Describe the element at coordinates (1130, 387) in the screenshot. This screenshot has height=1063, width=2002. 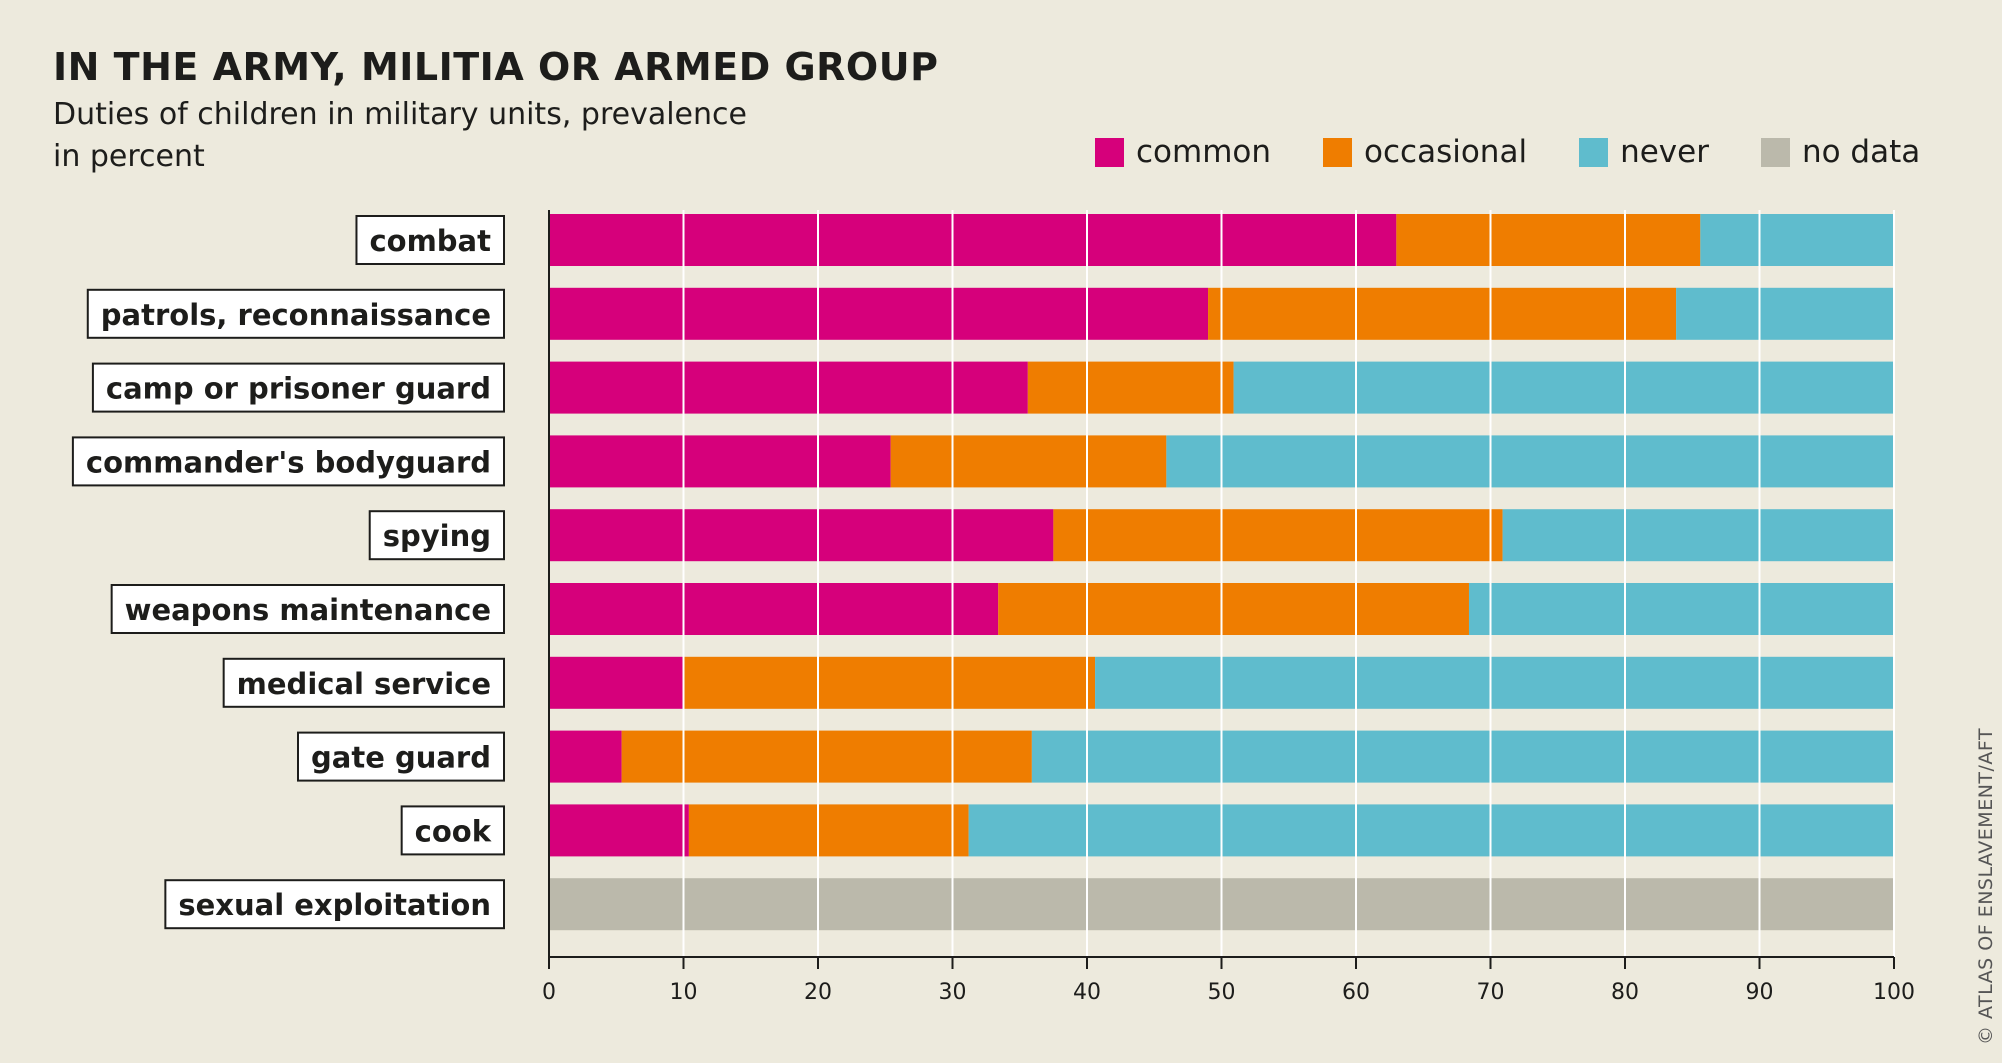
I see `bar-occasional-camp-or-prisoner-guard` at that location.